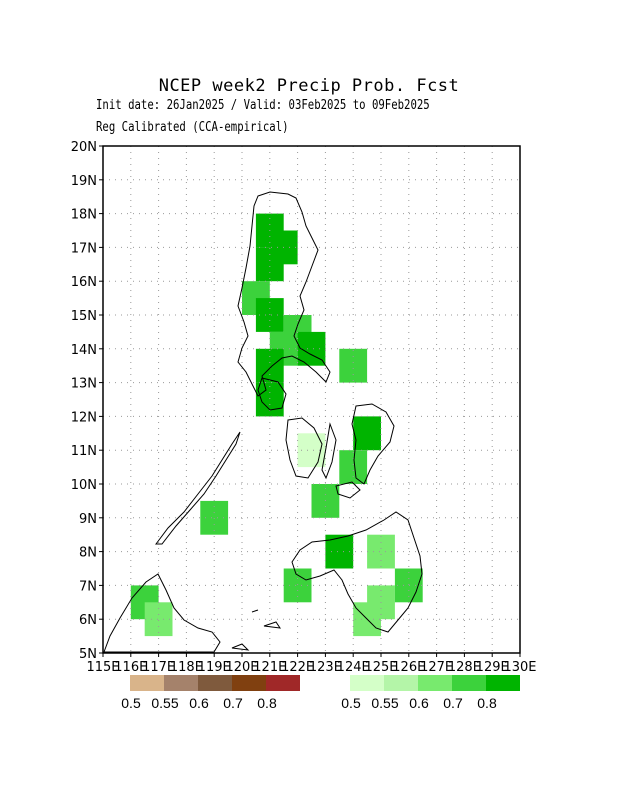  I want to click on lat-tick-label: 17N, so click(84, 248).